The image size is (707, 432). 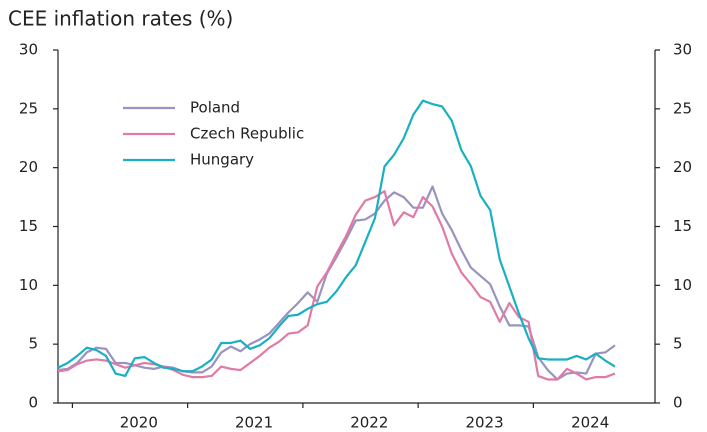 I want to click on y2-tick-label: 30, so click(x=682, y=50).